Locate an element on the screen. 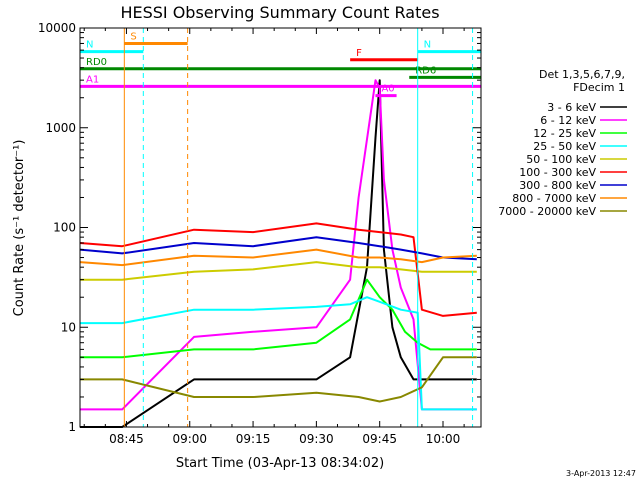  y-axis-label: Count Rate (s⁻¹ detector⁻¹) is located at coordinates (19, 228).